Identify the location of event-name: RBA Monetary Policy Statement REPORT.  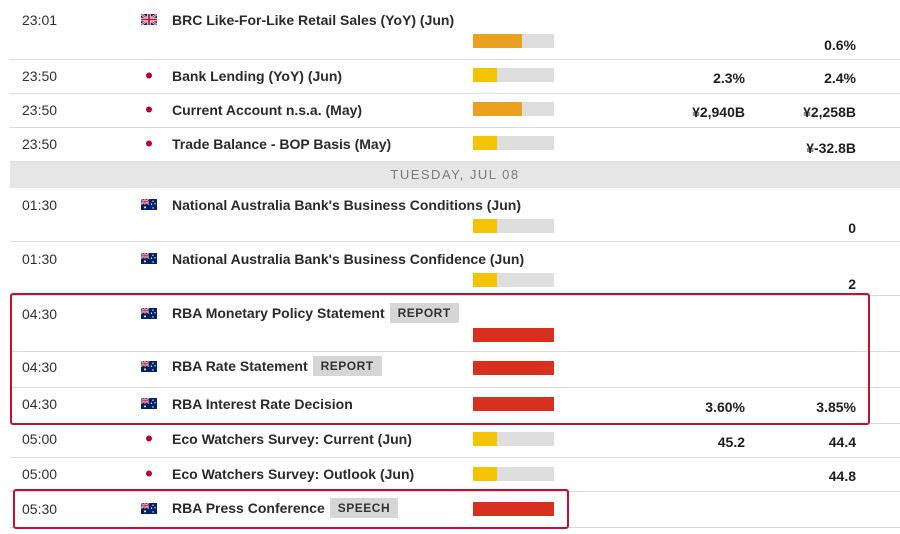
(315, 313).